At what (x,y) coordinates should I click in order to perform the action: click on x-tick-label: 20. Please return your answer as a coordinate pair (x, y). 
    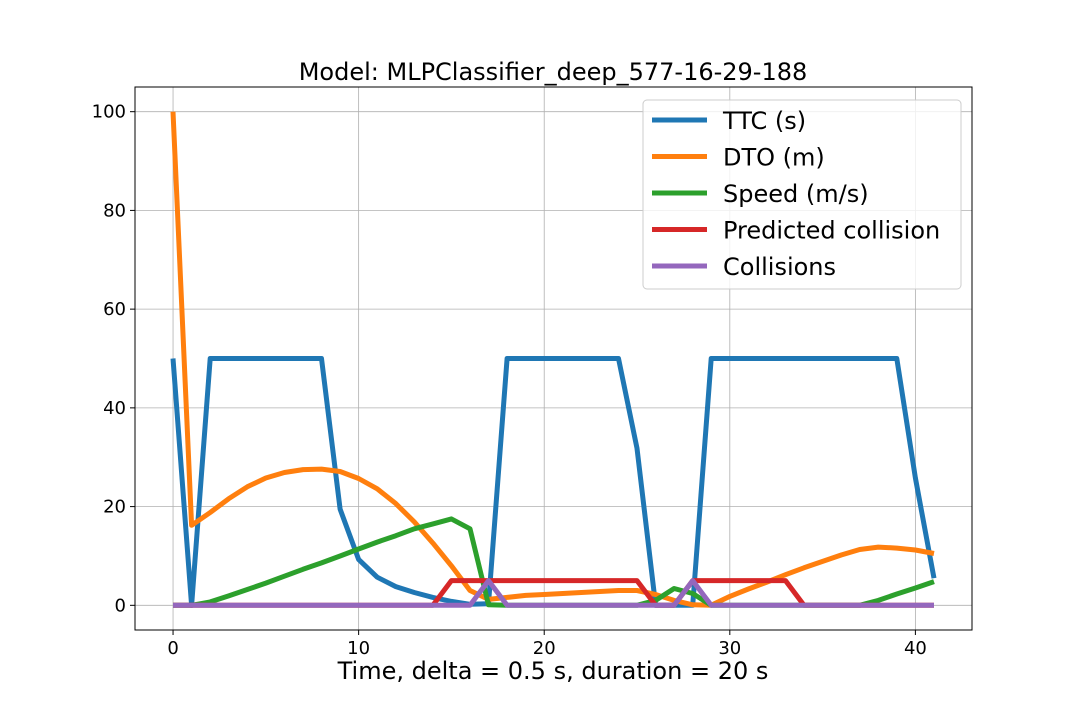
    Looking at the image, I should click on (544, 648).